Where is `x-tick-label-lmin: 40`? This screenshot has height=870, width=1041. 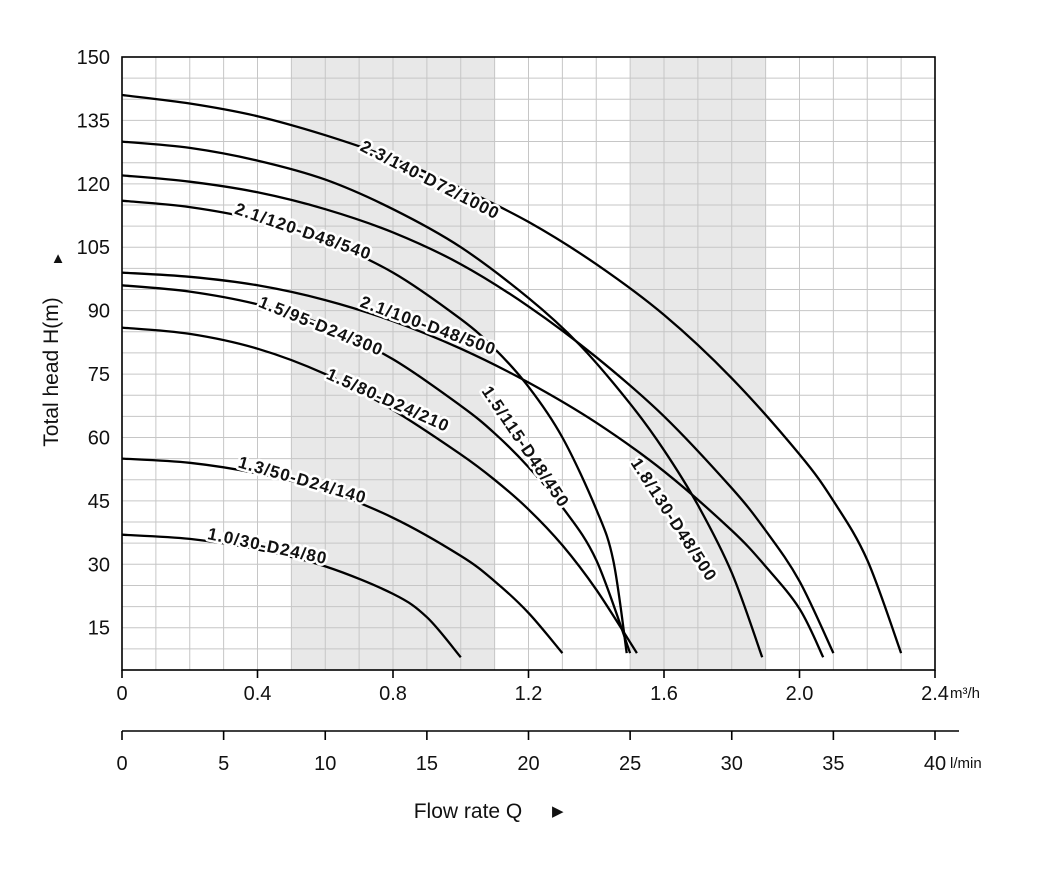 x-tick-label-lmin: 40 is located at coordinates (935, 764).